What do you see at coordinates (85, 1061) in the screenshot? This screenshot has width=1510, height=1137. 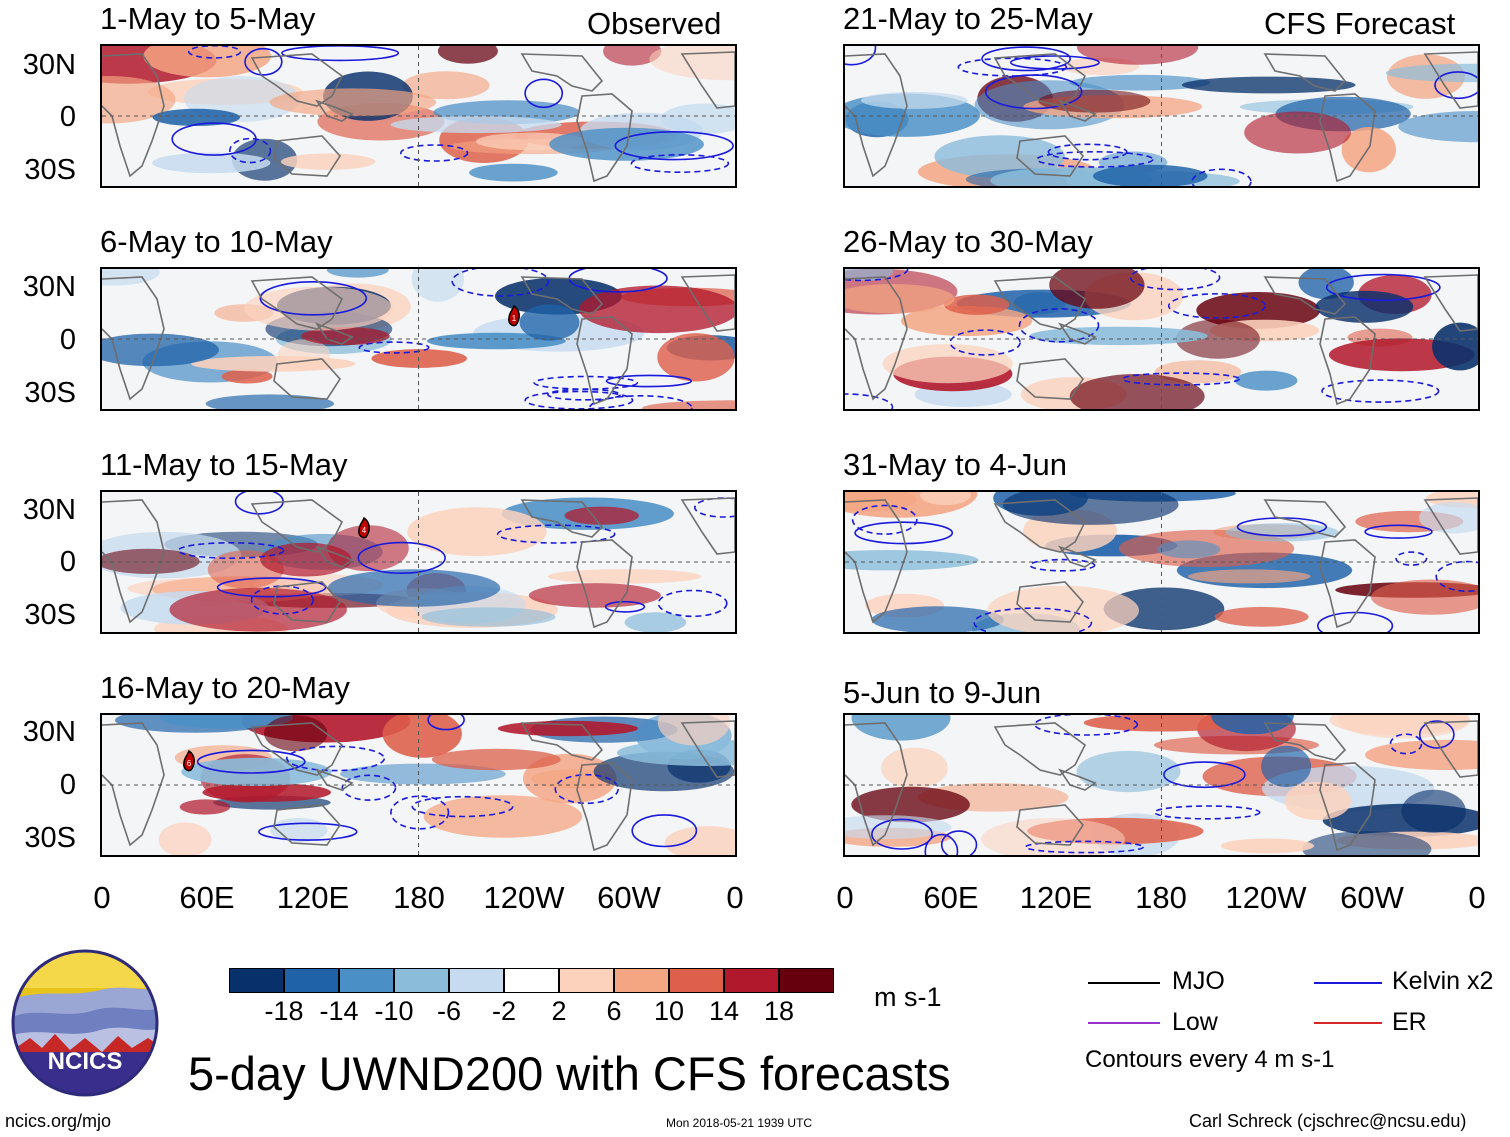 I see `logo-text: NCICS` at bounding box center [85, 1061].